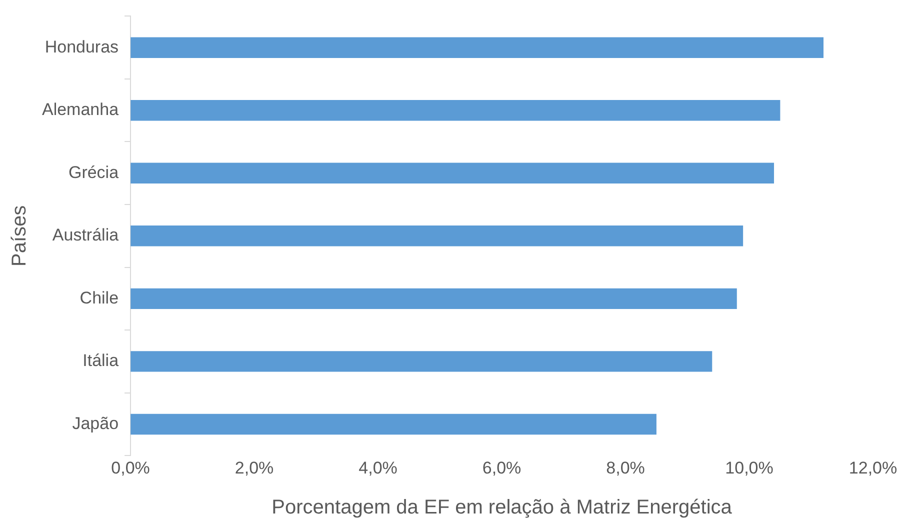  Describe the element at coordinates (378, 468) in the screenshot. I see `x-tick-label: 4,0%` at that location.